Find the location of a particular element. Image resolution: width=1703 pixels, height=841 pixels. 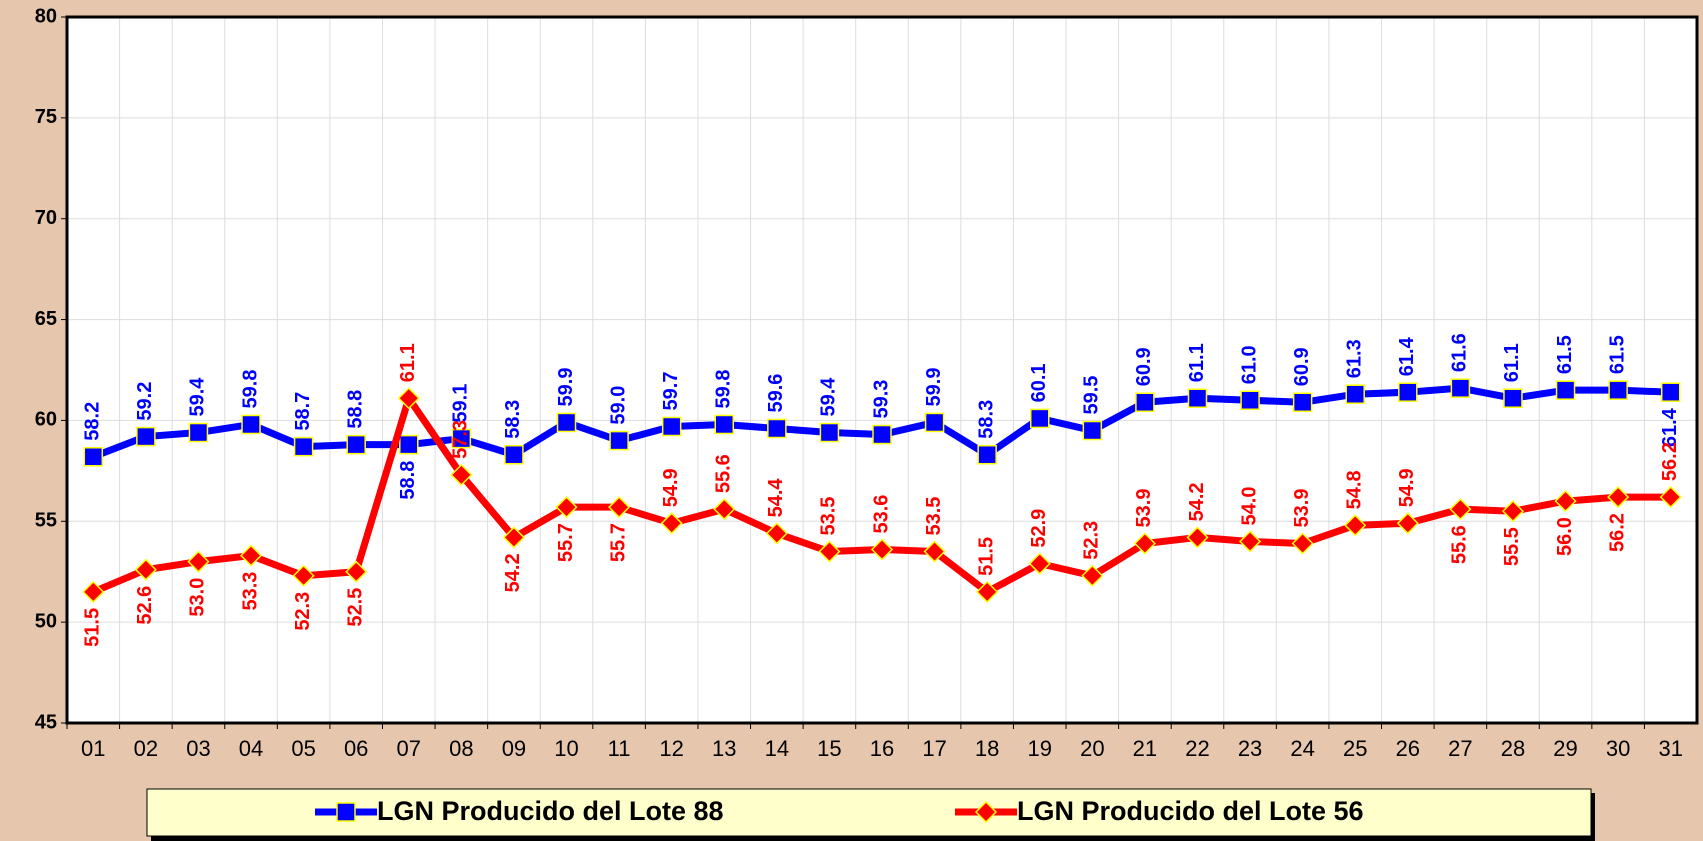

value-label: 58.2 is located at coordinates (93, 421).